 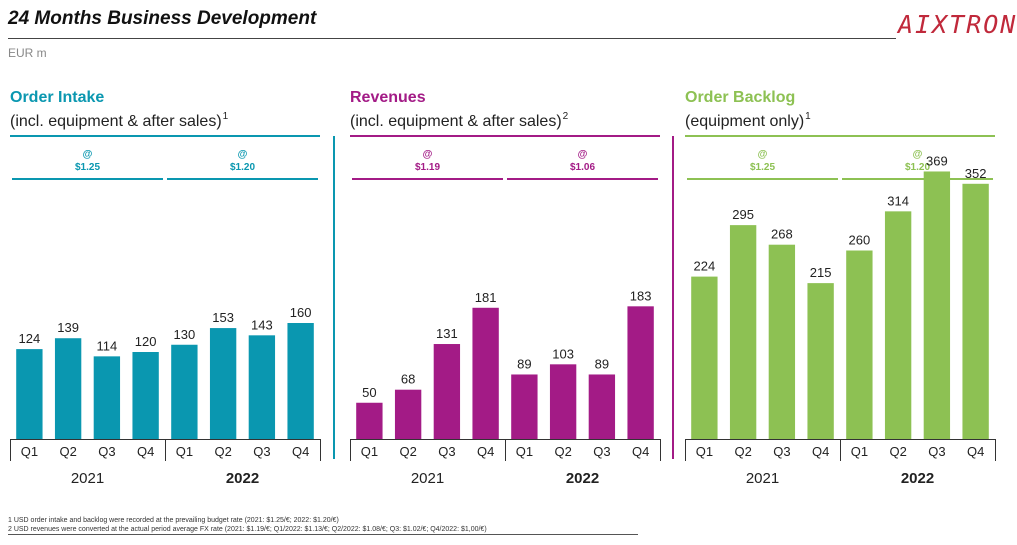 I want to click on revenues-value-label-1: 50, so click(x=369, y=392).